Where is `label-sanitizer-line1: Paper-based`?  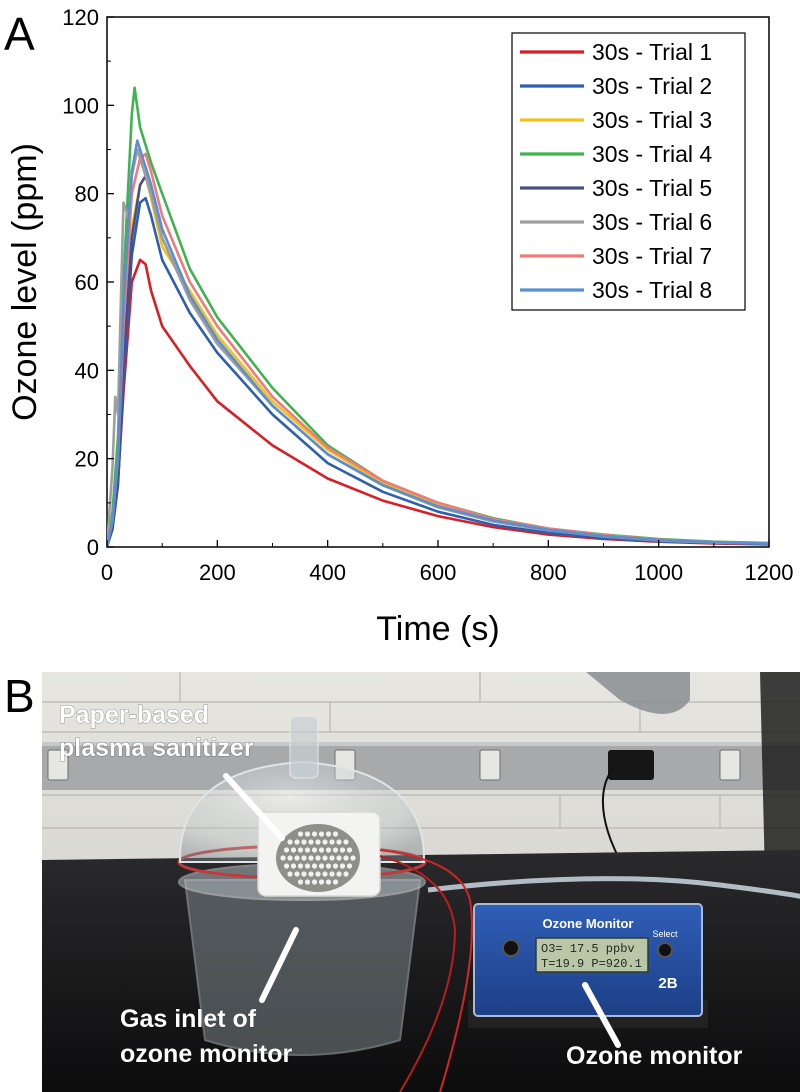 label-sanitizer-line1: Paper-based is located at coordinates (134, 715).